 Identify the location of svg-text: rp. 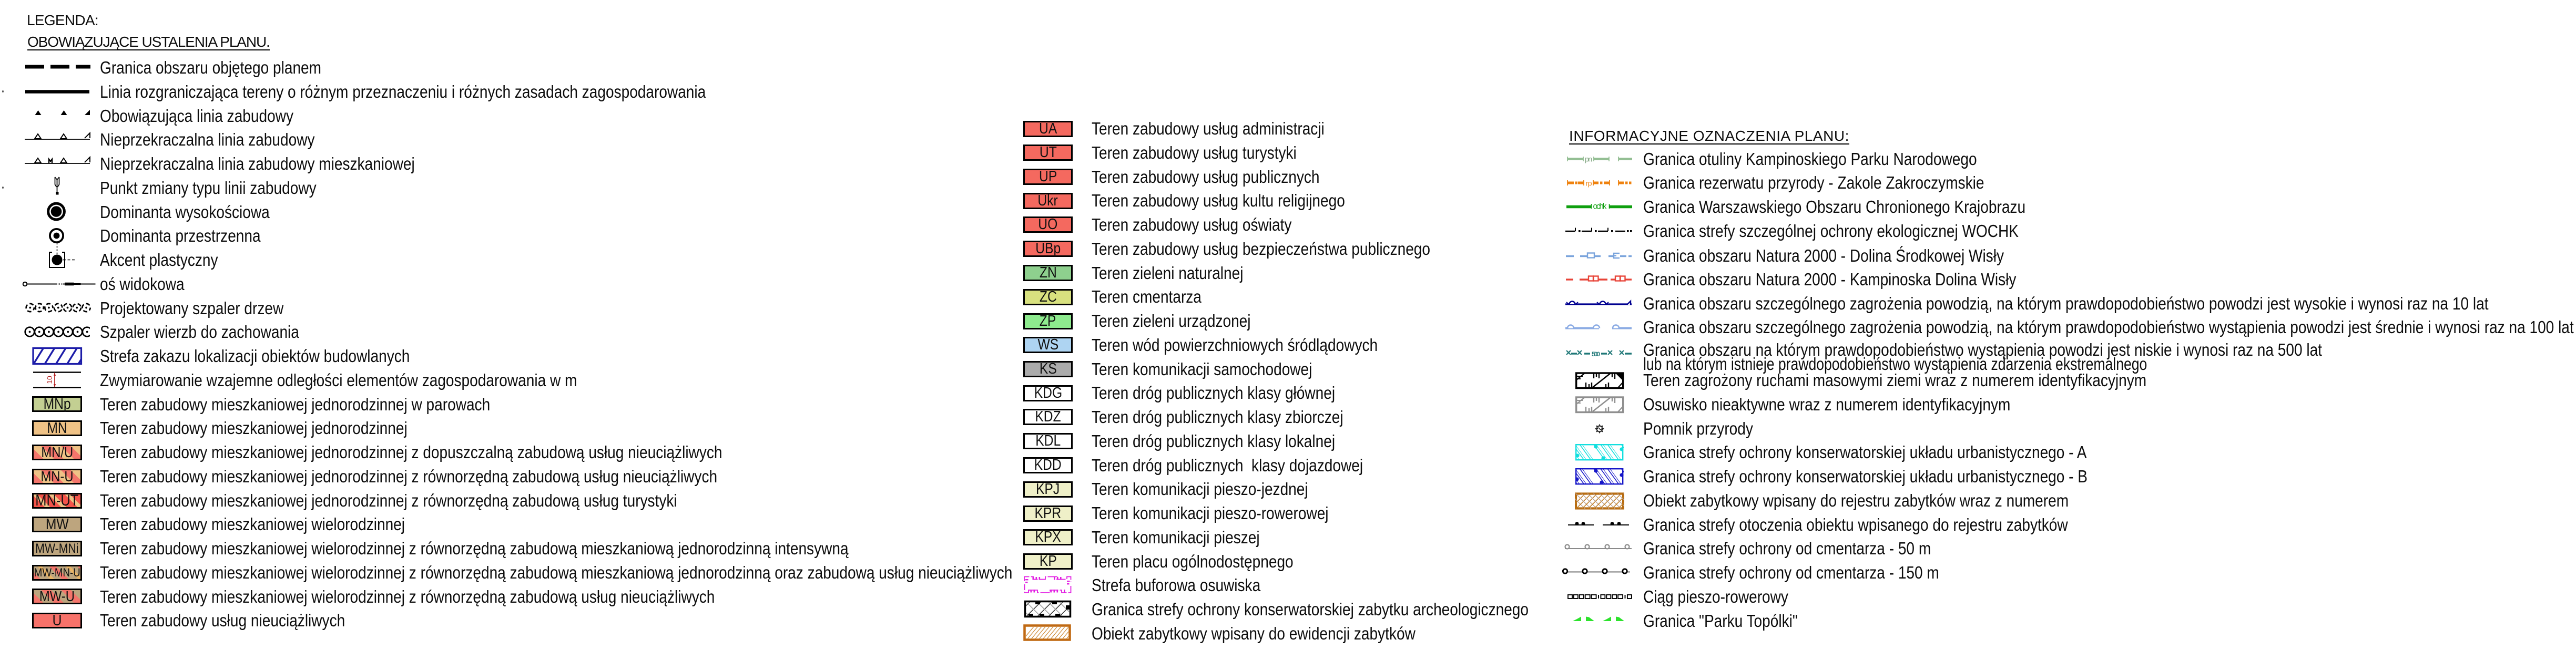
(1589, 184).